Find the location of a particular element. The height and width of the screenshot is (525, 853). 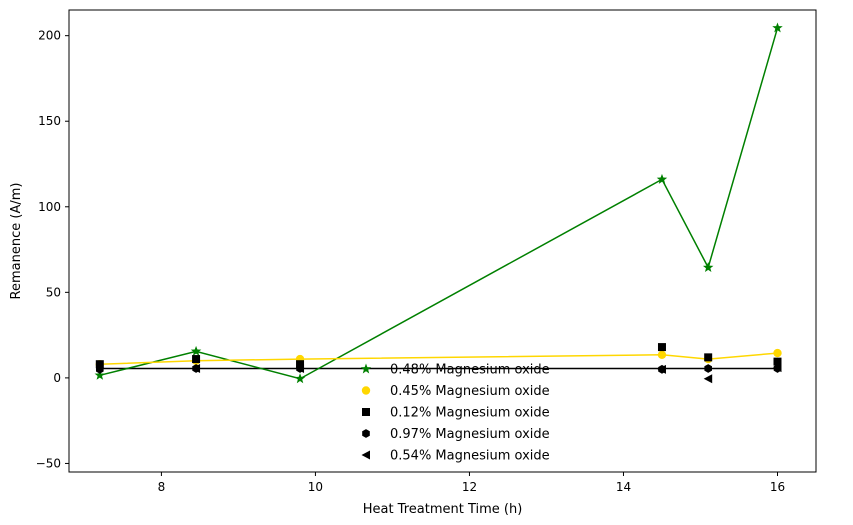

x-tick-label: 14 is located at coordinates (623, 487).